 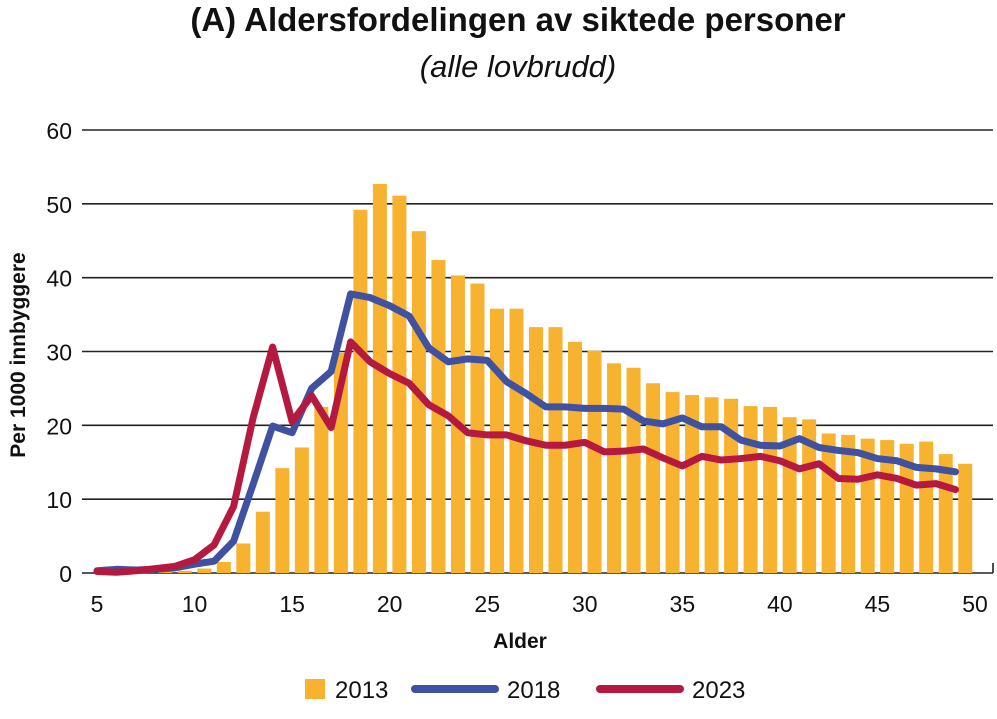 What do you see at coordinates (533, 690) in the screenshot?
I see `legend-label-2018: 2018` at bounding box center [533, 690].